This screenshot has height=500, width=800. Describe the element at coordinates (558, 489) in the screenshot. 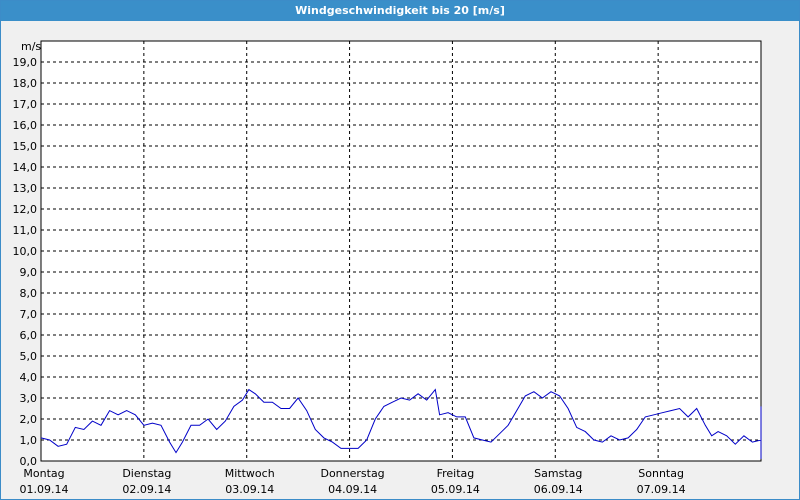

I see `x-tick-date: 06.09.14` at that location.